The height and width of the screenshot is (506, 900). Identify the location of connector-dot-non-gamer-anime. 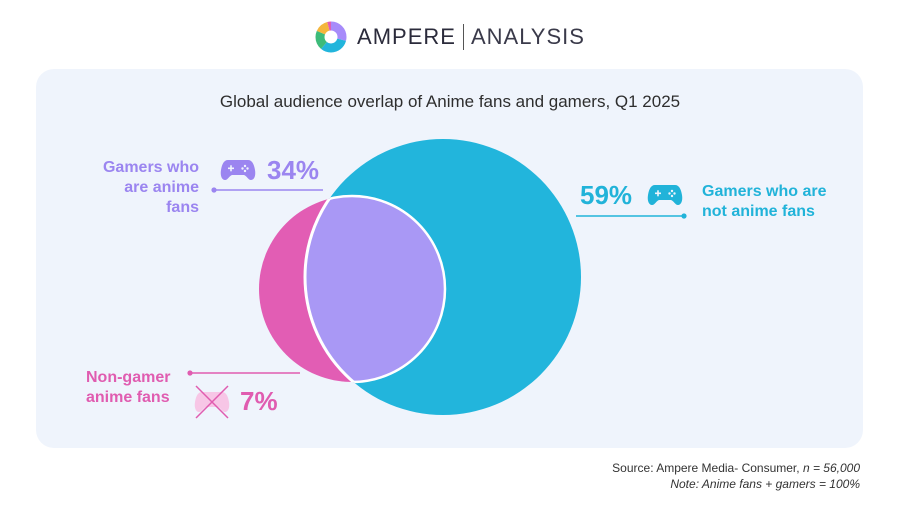
(190, 373).